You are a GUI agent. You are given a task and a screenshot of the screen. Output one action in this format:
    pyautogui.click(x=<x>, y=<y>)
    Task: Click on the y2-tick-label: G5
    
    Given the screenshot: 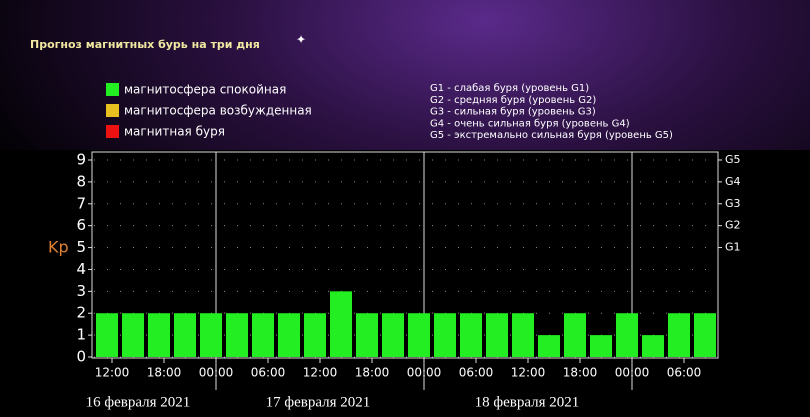 What is the action you would take?
    pyautogui.click(x=733, y=159)
    